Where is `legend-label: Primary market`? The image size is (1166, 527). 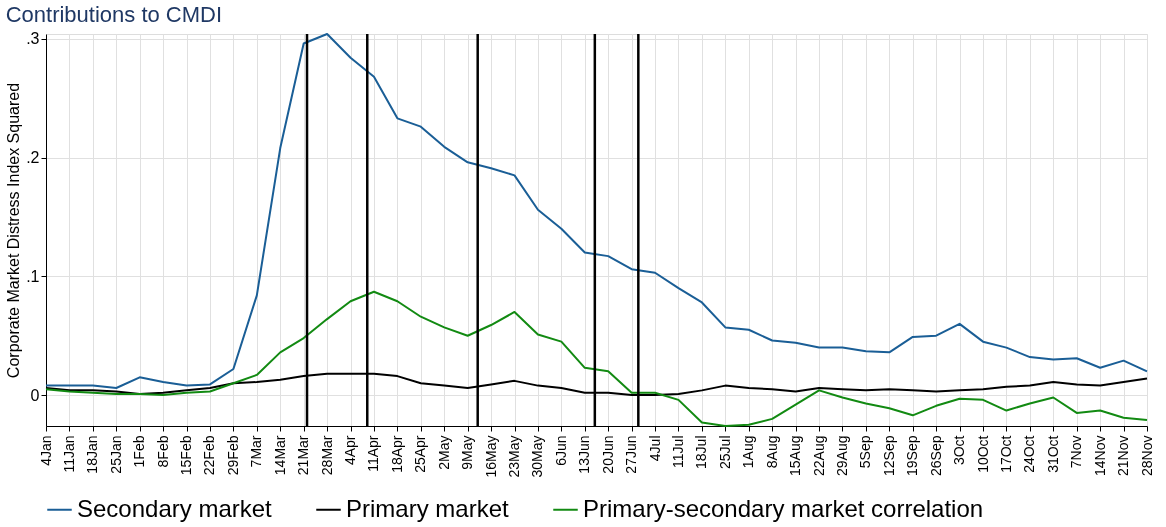 legend-label: Primary market is located at coordinates (428, 508).